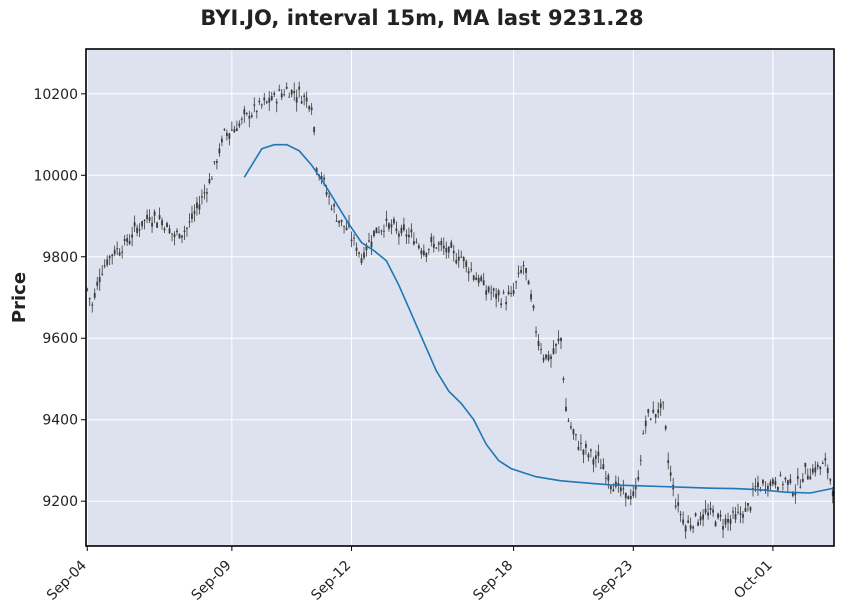  I want to click on x-tick-label: Sep-04, so click(67, 580).